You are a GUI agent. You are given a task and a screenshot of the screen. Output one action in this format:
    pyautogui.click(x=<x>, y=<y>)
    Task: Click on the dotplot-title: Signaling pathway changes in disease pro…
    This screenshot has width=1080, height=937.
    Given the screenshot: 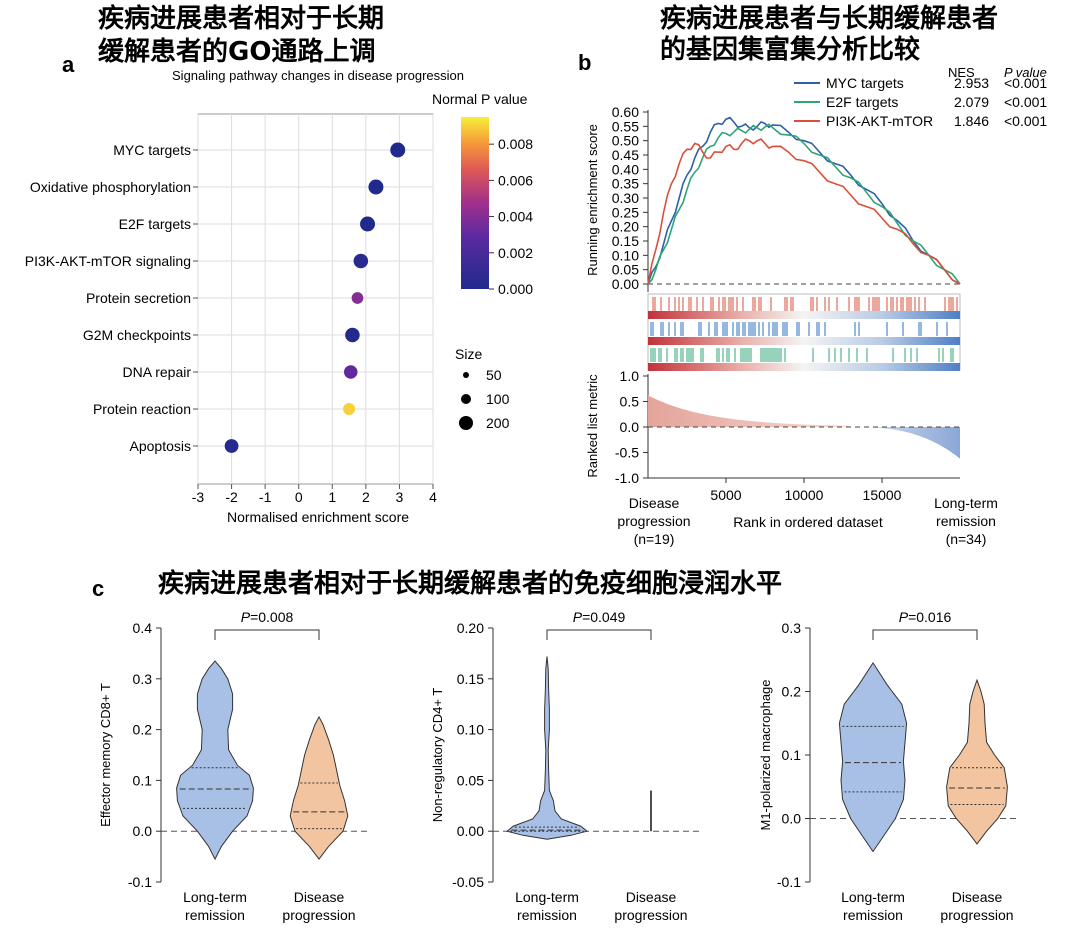 What is the action you would take?
    pyautogui.click(x=318, y=75)
    